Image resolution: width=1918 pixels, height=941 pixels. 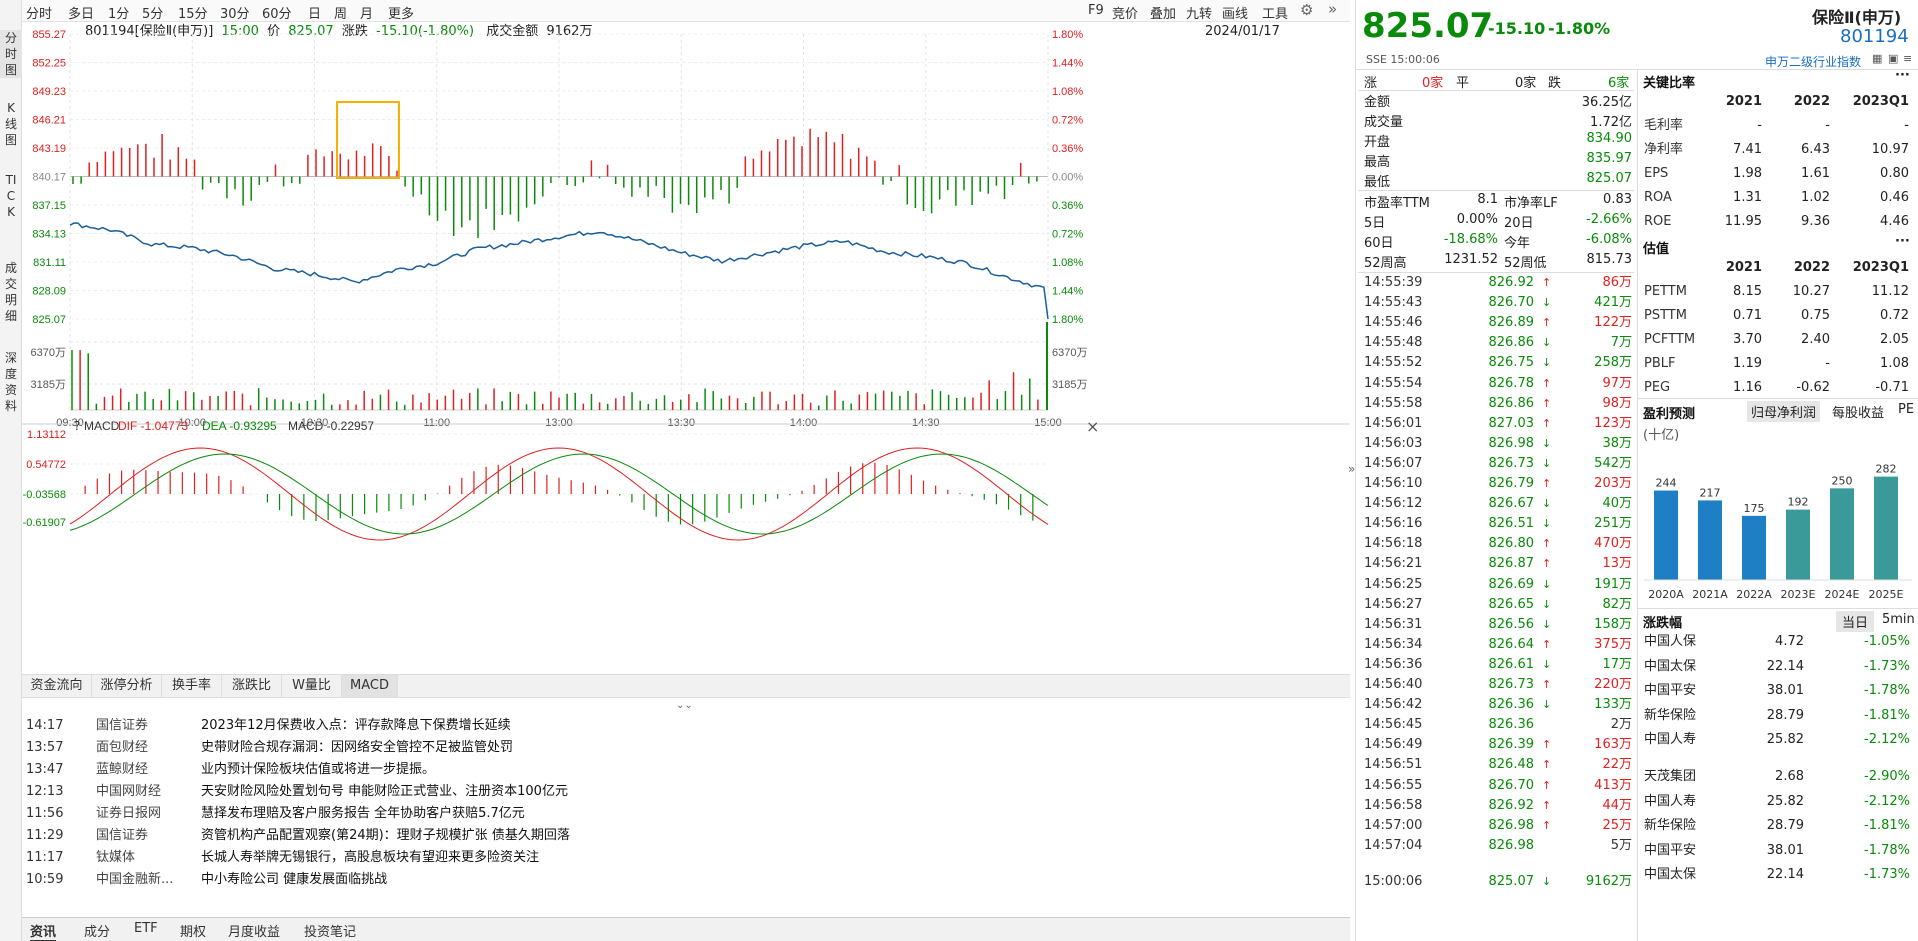 What do you see at coordinates (1499, 384) in the screenshot?
I see `tick-row: 14:55:54 826.78 ↑ 97万` at bounding box center [1499, 384].